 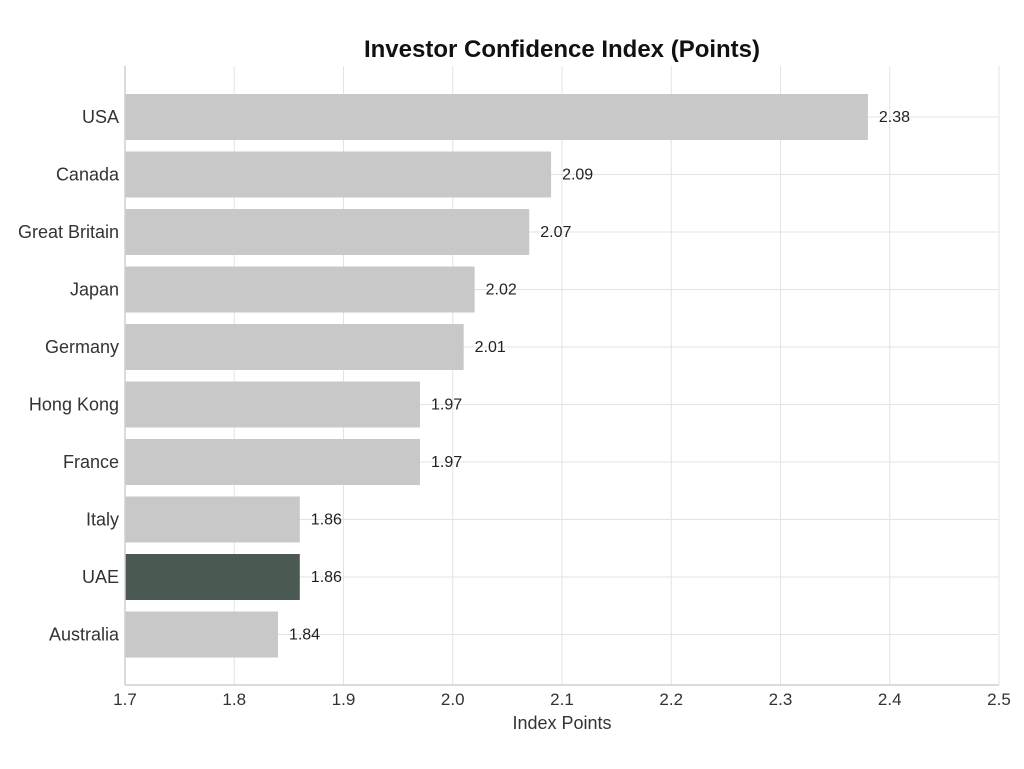 What do you see at coordinates (91, 462) in the screenshot?
I see `category-label: France` at bounding box center [91, 462].